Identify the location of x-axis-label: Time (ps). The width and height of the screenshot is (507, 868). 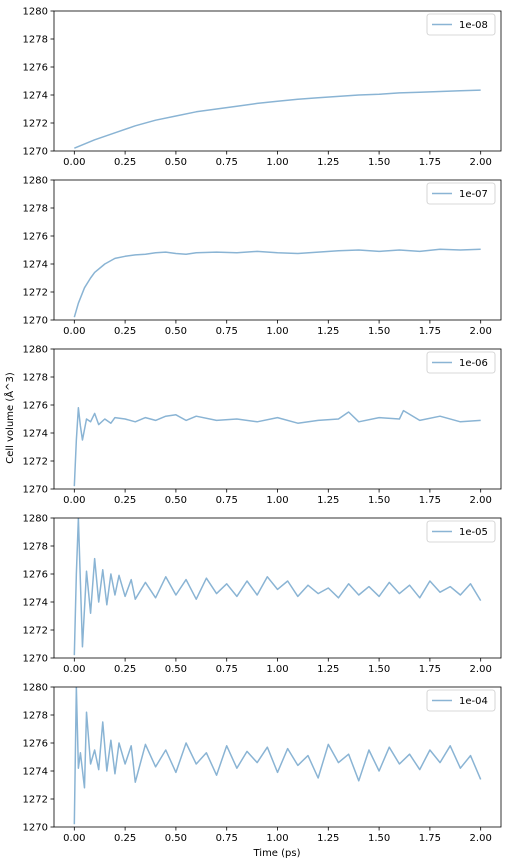
(276, 853).